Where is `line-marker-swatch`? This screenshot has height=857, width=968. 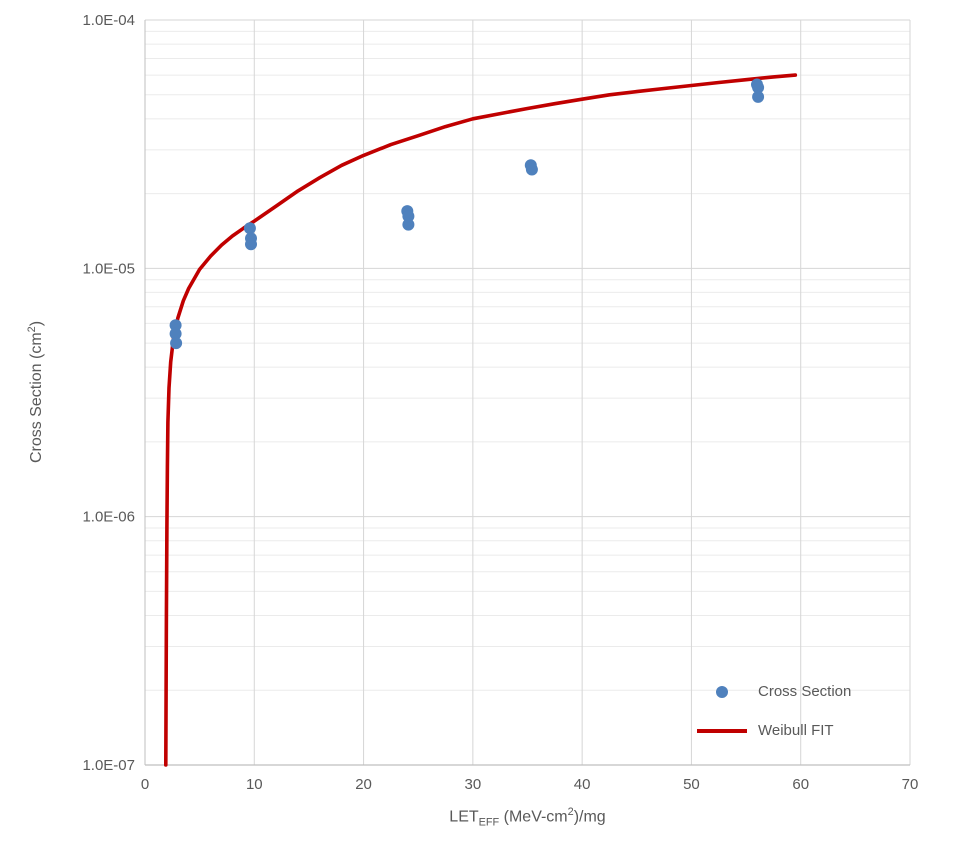
line-marker-swatch is located at coordinates (722, 730).